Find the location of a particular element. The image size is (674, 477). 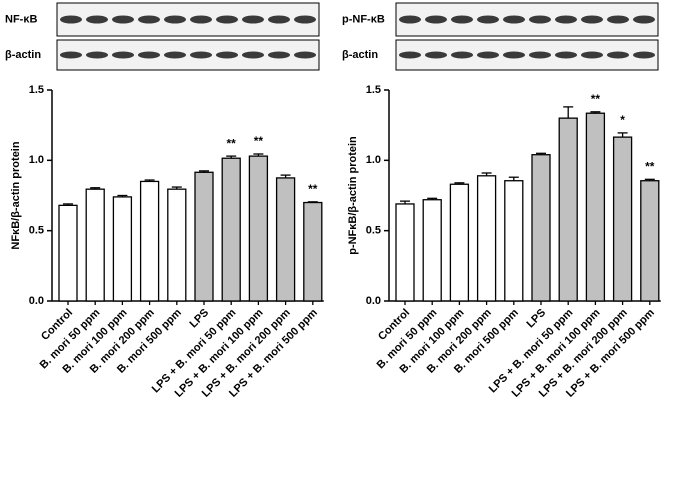

y-axis-label: p-NFκB/β-actin protein is located at coordinates (353, 195).